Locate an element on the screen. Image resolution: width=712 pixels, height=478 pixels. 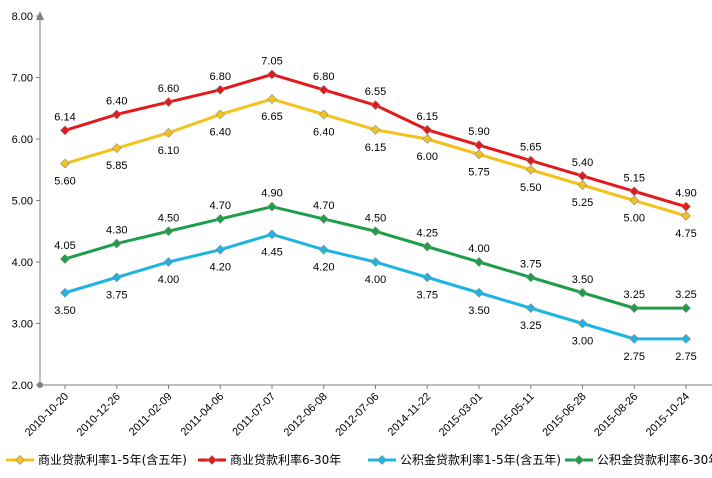
legend-item-2: 商业贷款利率6-30年 is located at coordinates (269, 459).